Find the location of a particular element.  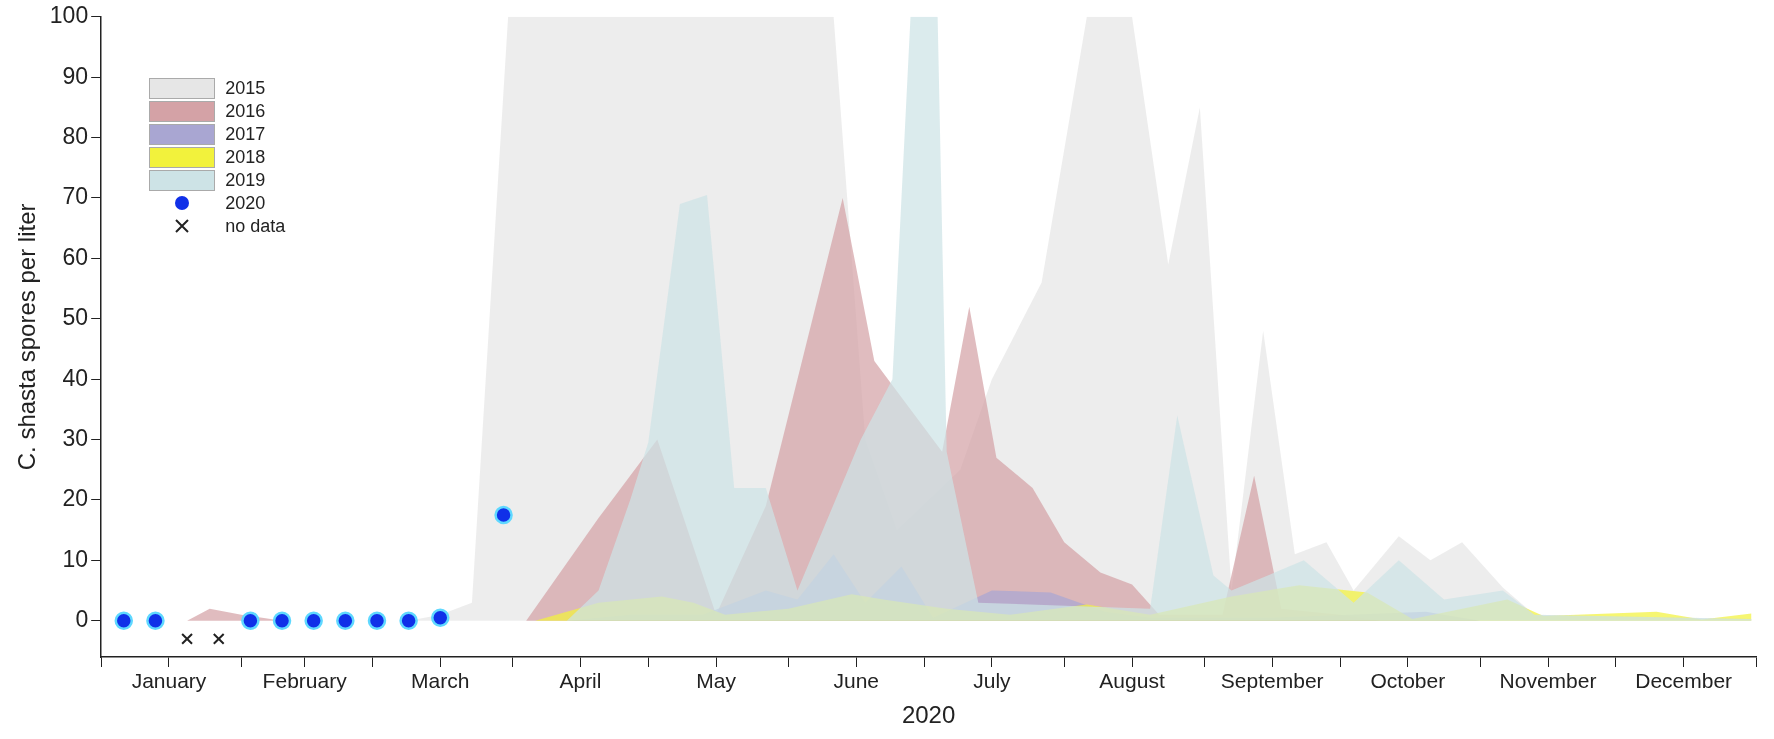

y-tick-label: 50 is located at coordinates (75, 317).